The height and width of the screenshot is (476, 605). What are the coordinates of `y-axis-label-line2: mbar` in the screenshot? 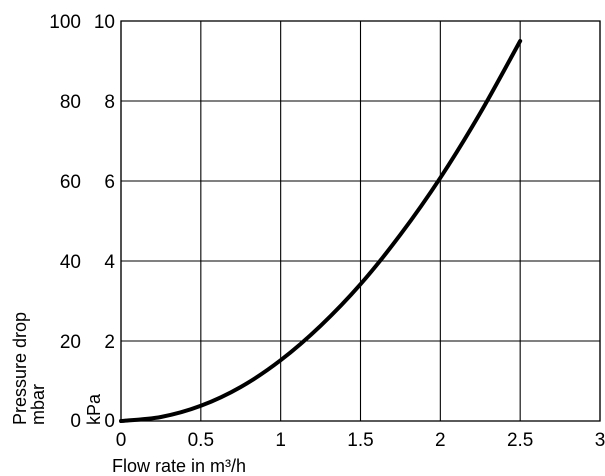 It's located at (38, 404).